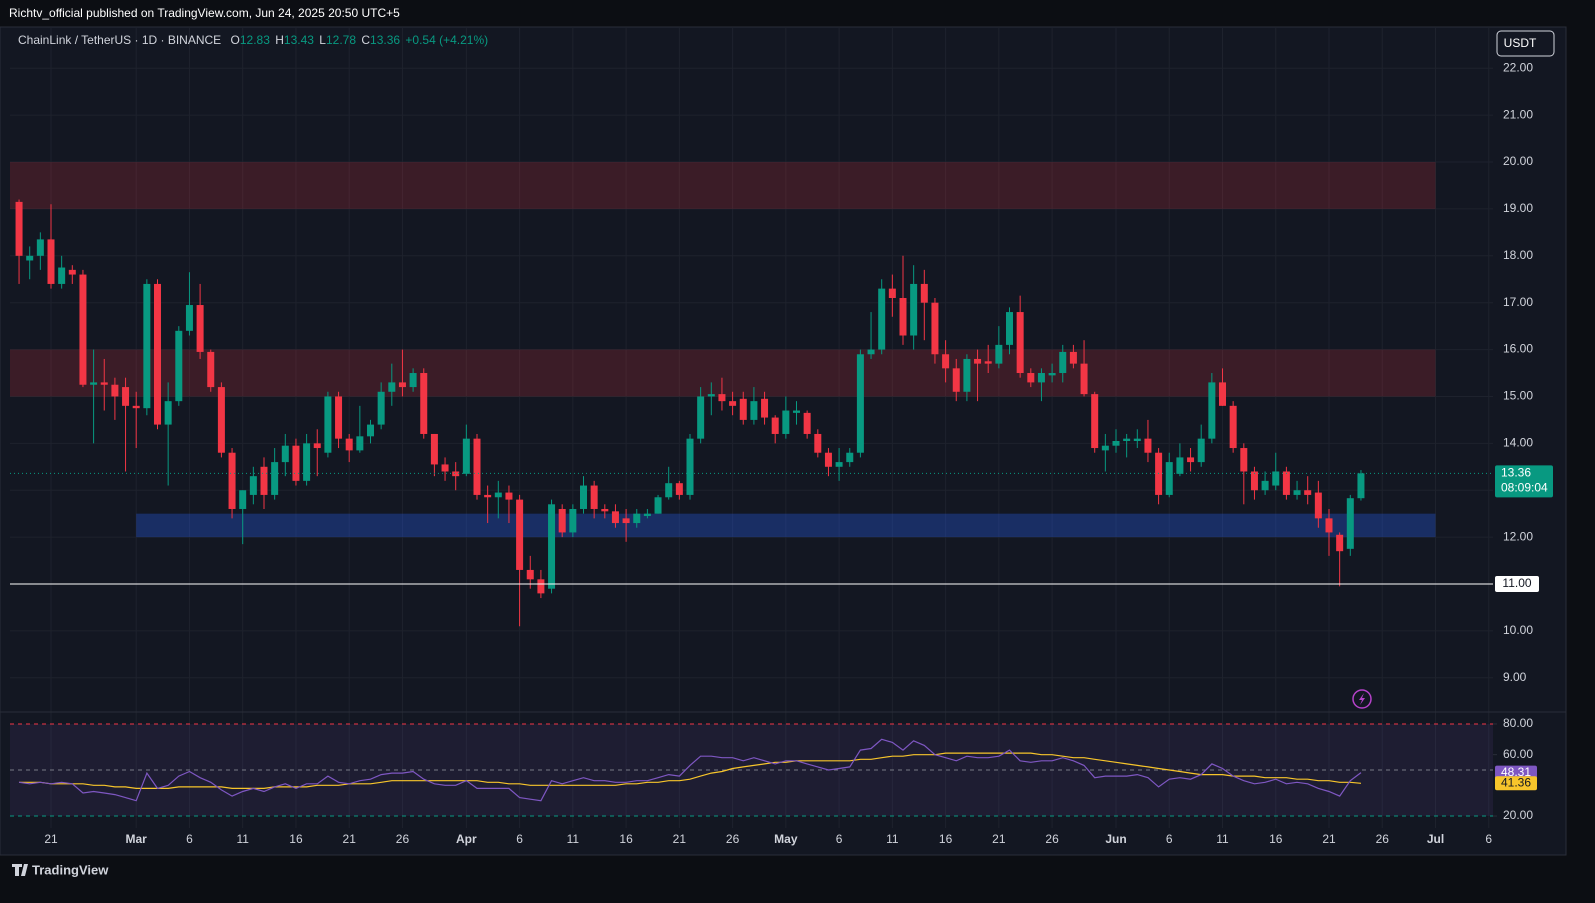 The image size is (1595, 903). What do you see at coordinates (690, 770) in the screenshot?
I see `rsi-ma-line` at bounding box center [690, 770].